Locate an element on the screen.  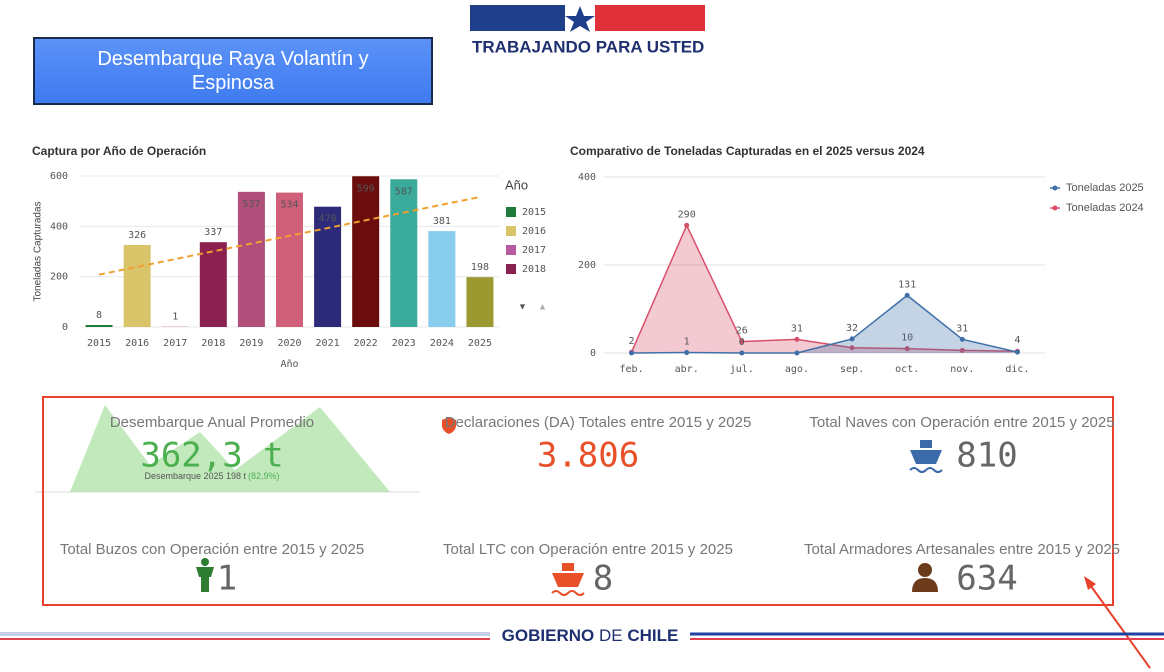
header-title: Desembarque Raya Volantín y Espinosa is located at coordinates (233, 71).